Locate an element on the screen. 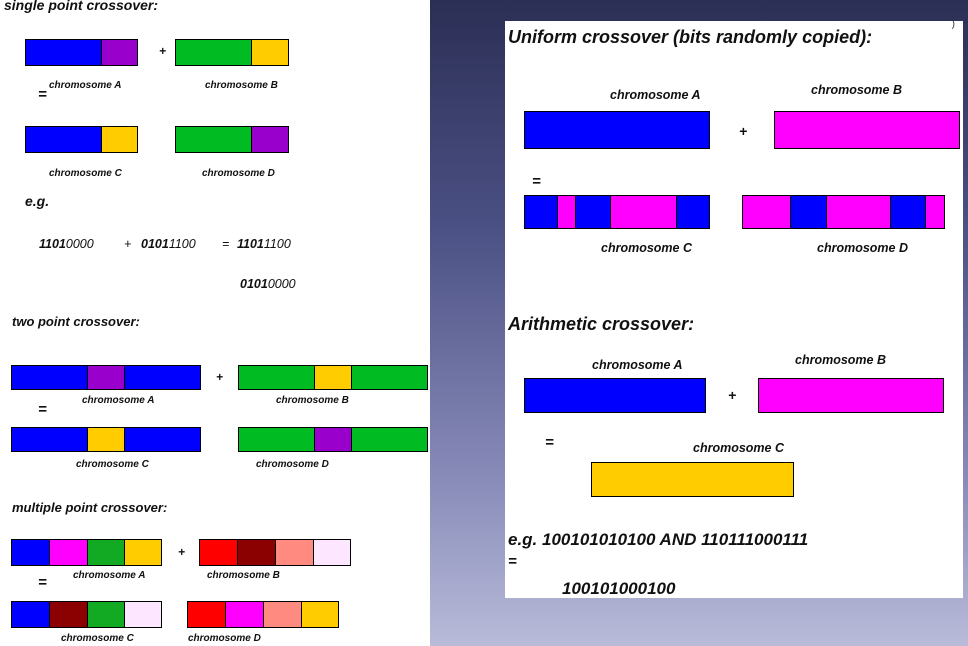  arith-label-b: chromosome B is located at coordinates (840, 360).